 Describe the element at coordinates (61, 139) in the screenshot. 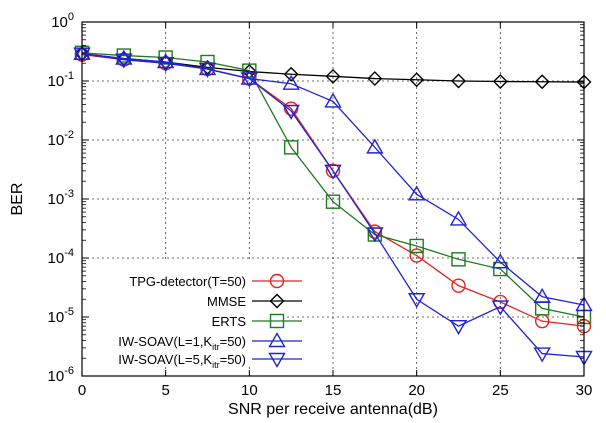

I see `y-tick-label: 10⁻²` at that location.